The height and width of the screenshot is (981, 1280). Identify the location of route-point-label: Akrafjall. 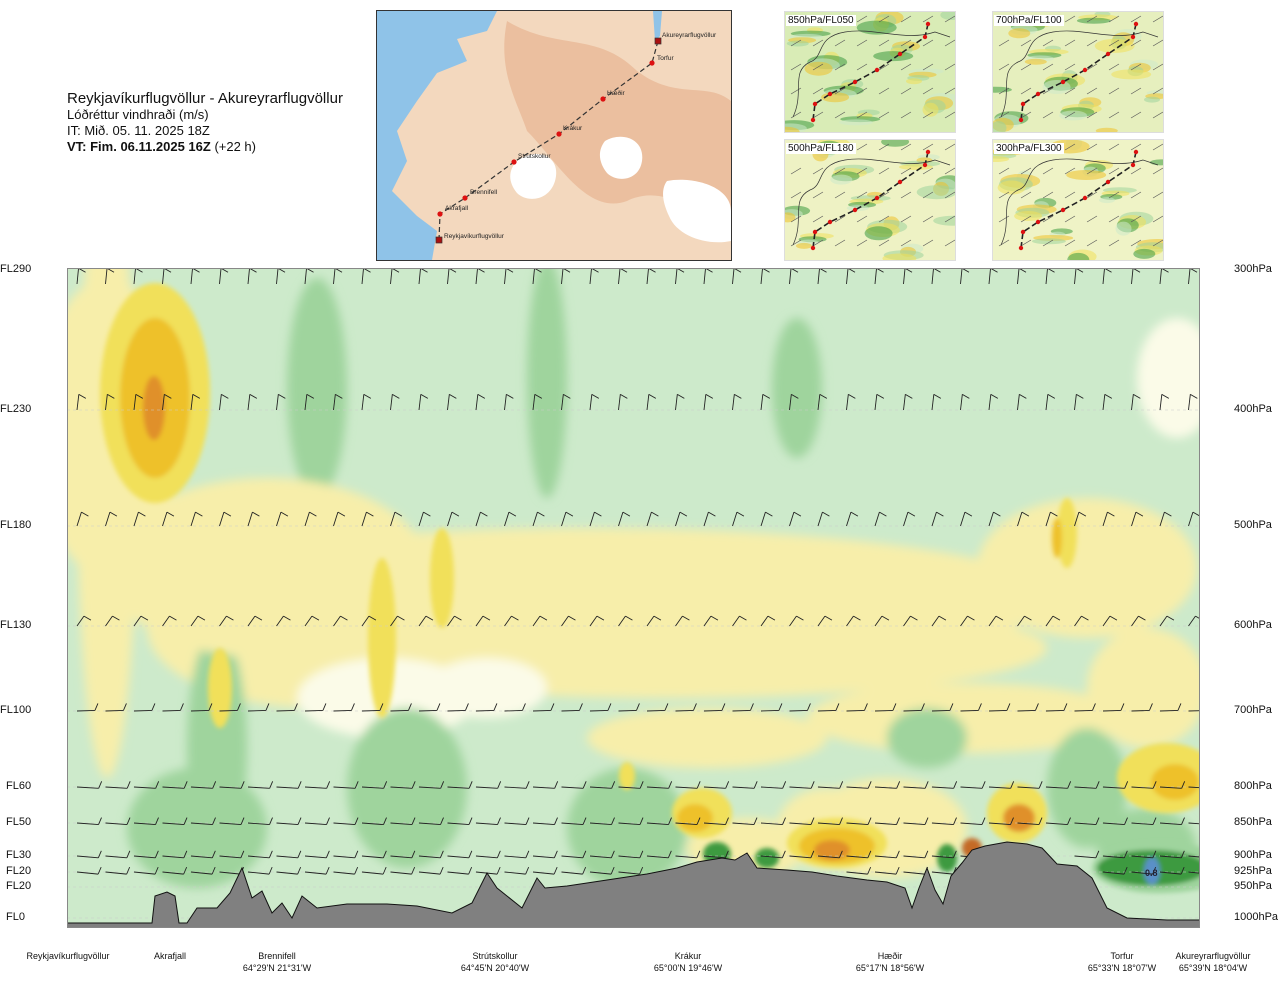
(457, 208).